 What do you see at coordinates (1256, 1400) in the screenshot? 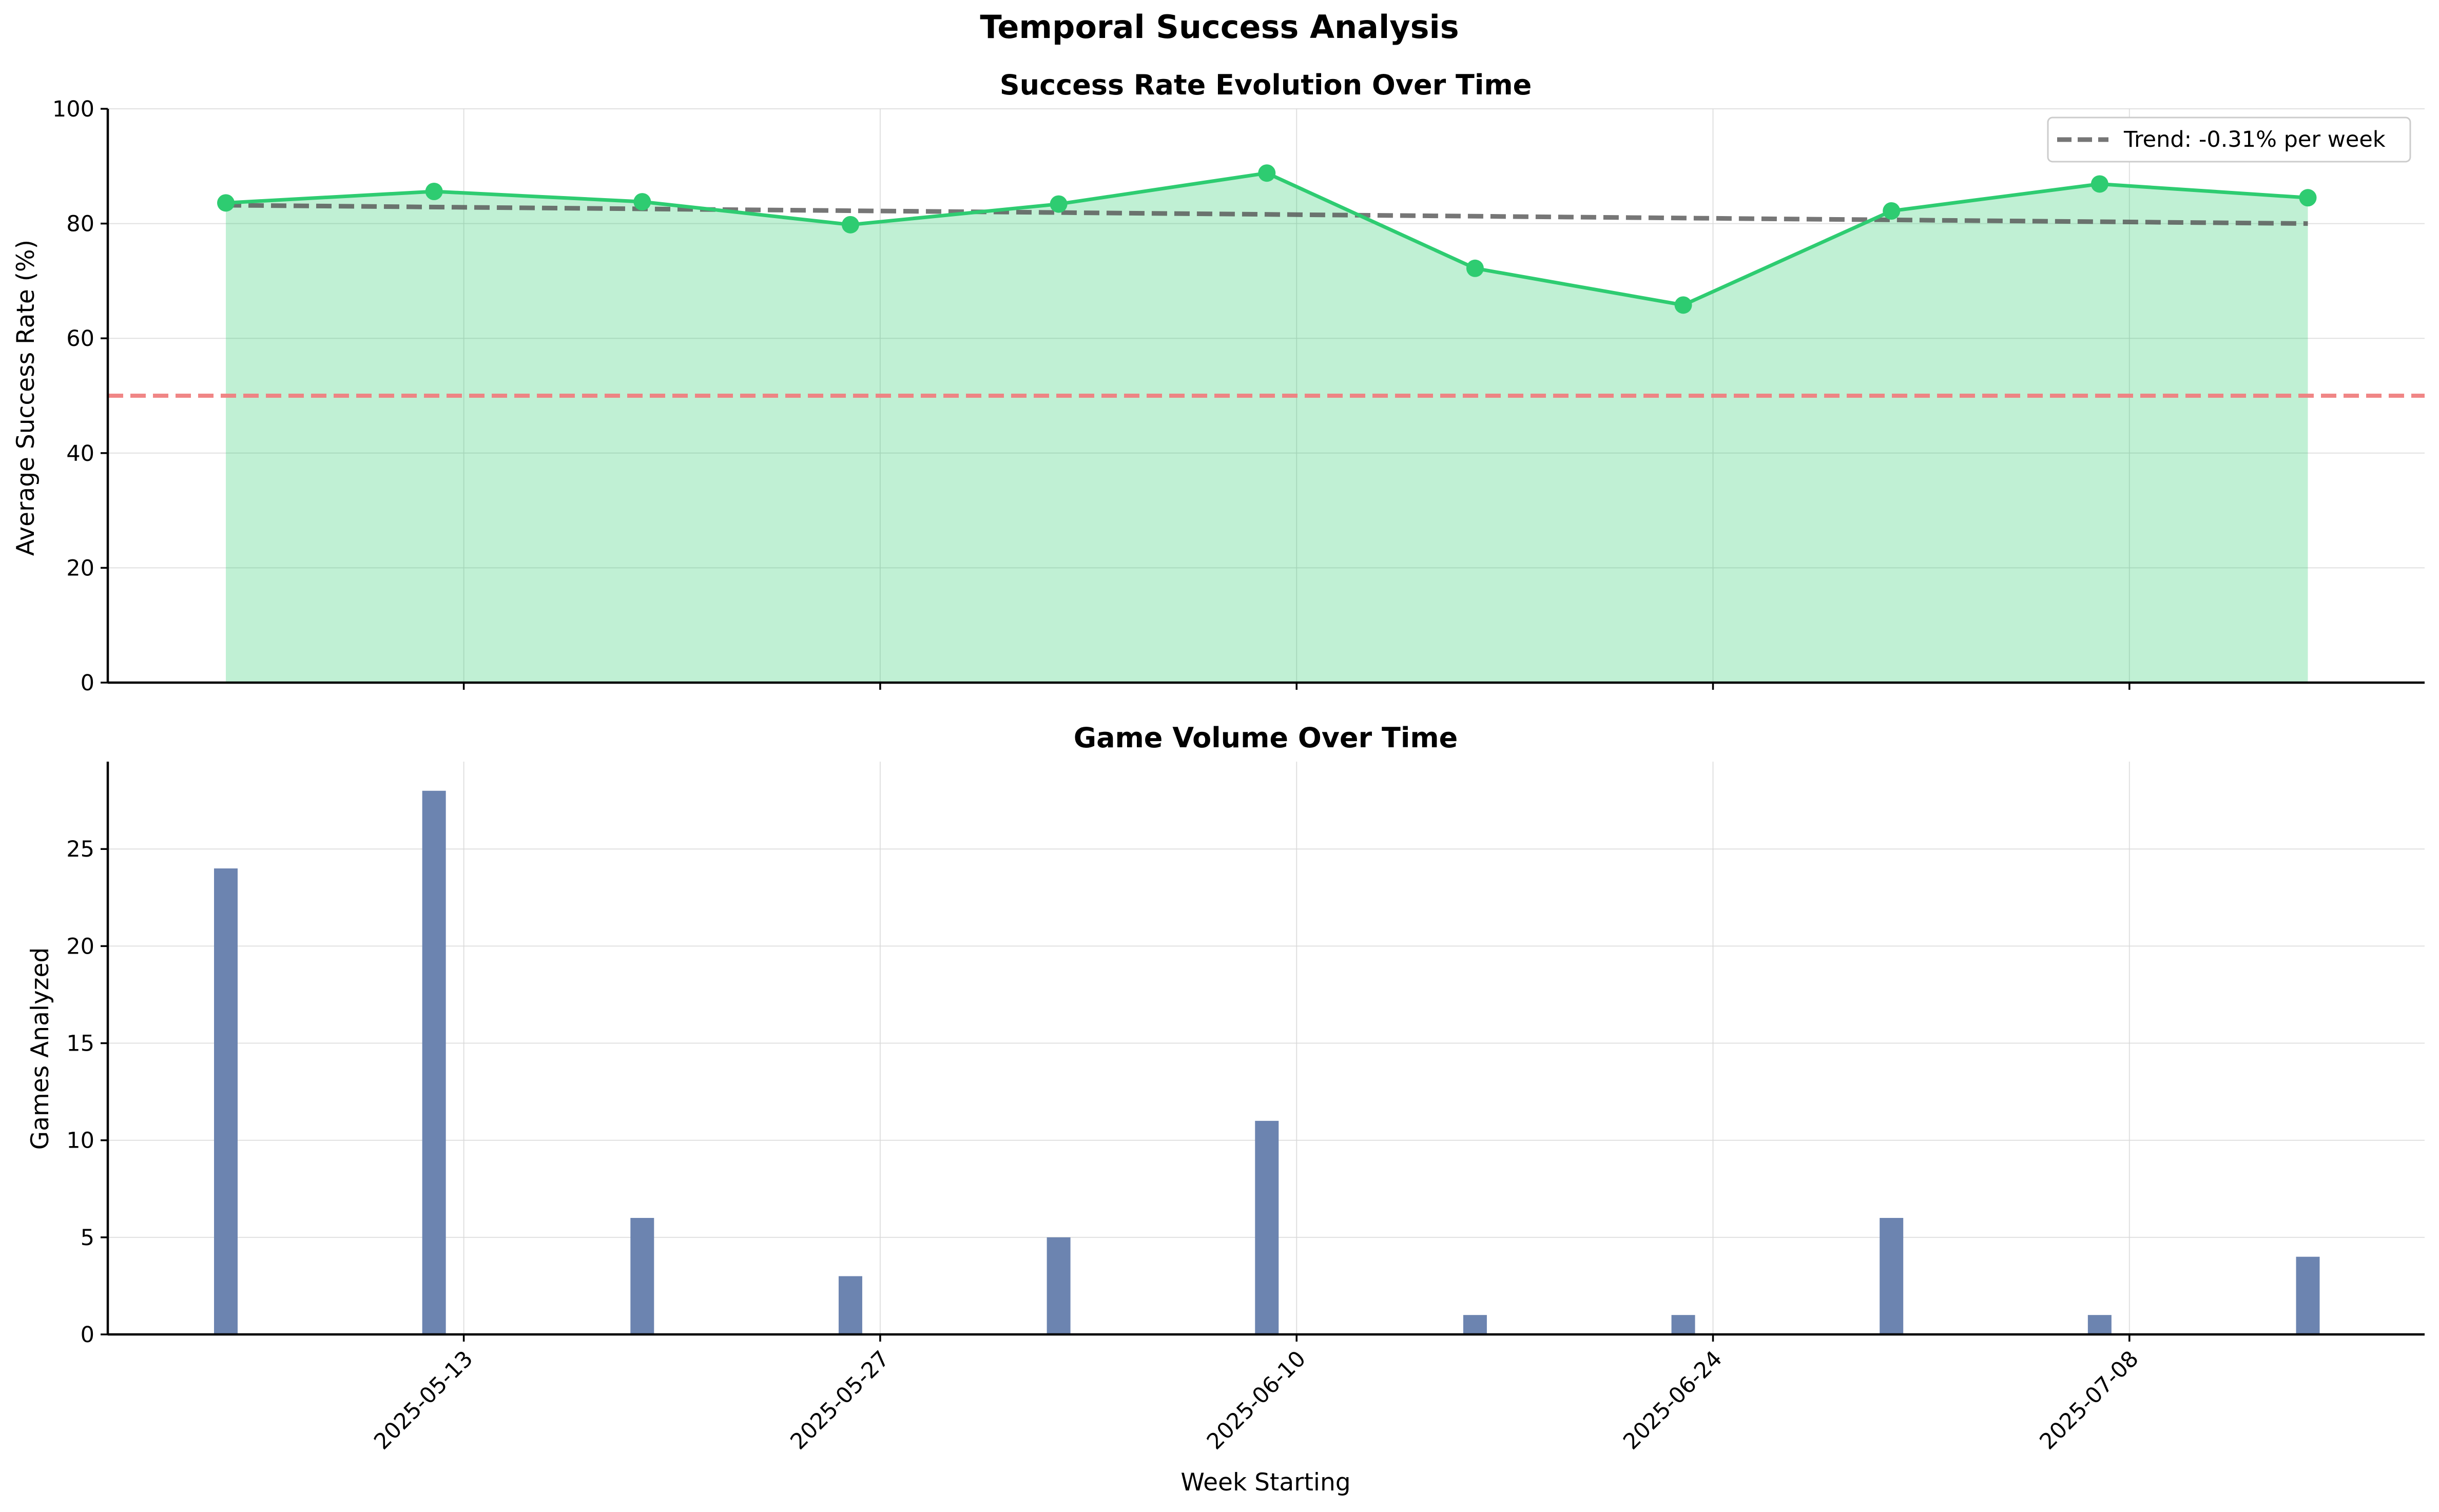
I see `game-volume-xtick-label: 2025-06-10` at bounding box center [1256, 1400].